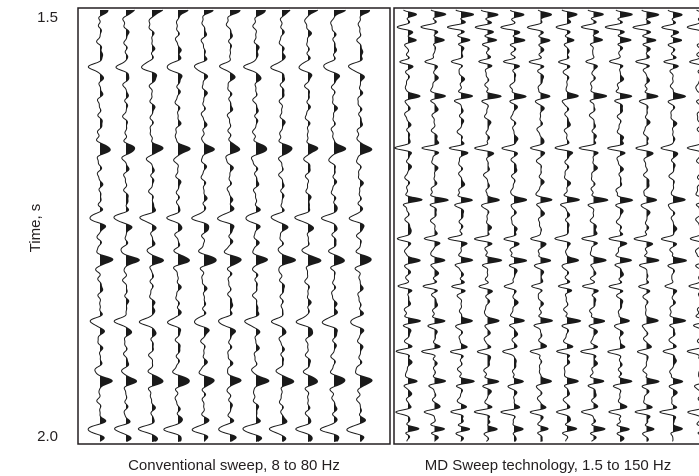 The image size is (699, 476). Describe the element at coordinates (47, 436) in the screenshot. I see `y-tick-label-bottom: 2.0` at that location.